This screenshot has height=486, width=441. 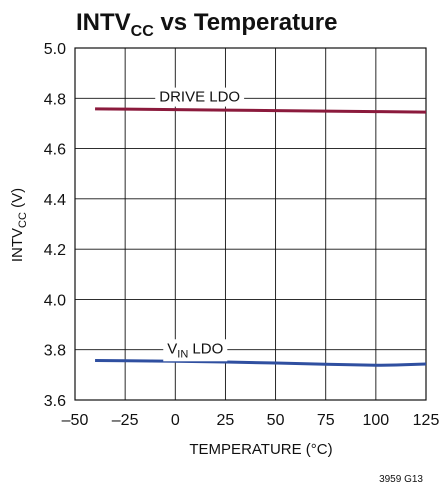 I want to click on x-tick-label: –25, so click(x=125, y=420).